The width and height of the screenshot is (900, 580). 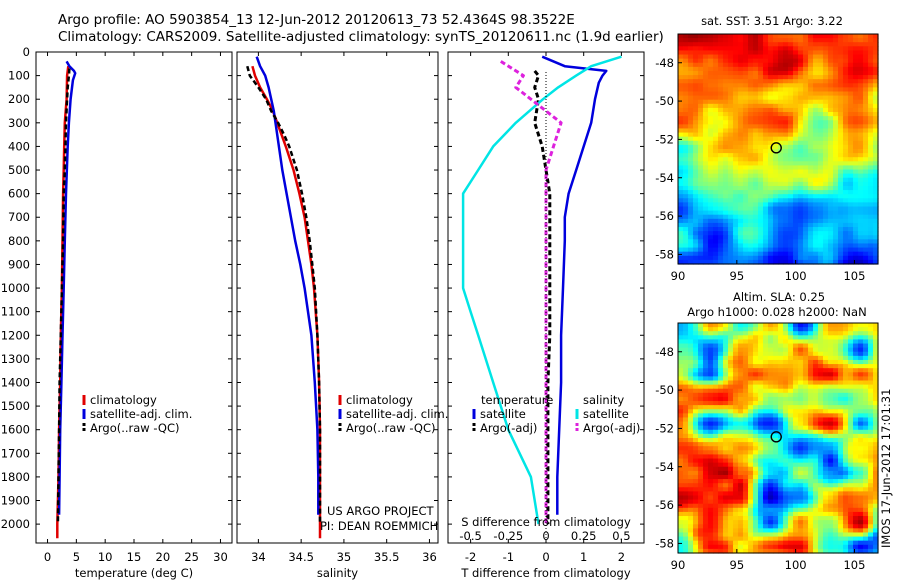 I want to click on depth-tick-label-1000: 1000, so click(x=15, y=288).